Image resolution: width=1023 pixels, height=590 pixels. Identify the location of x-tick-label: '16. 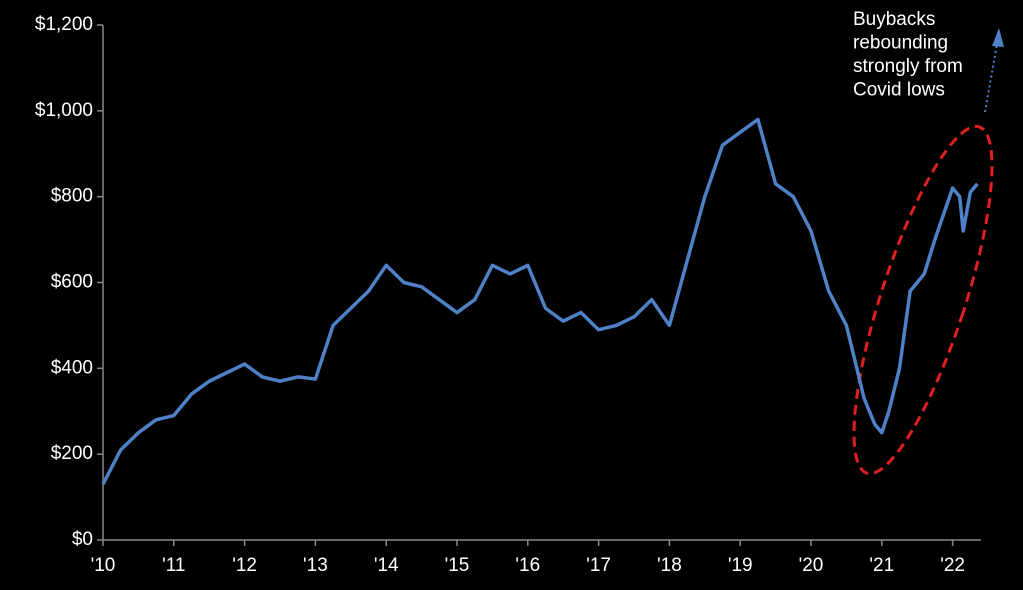
(527, 565).